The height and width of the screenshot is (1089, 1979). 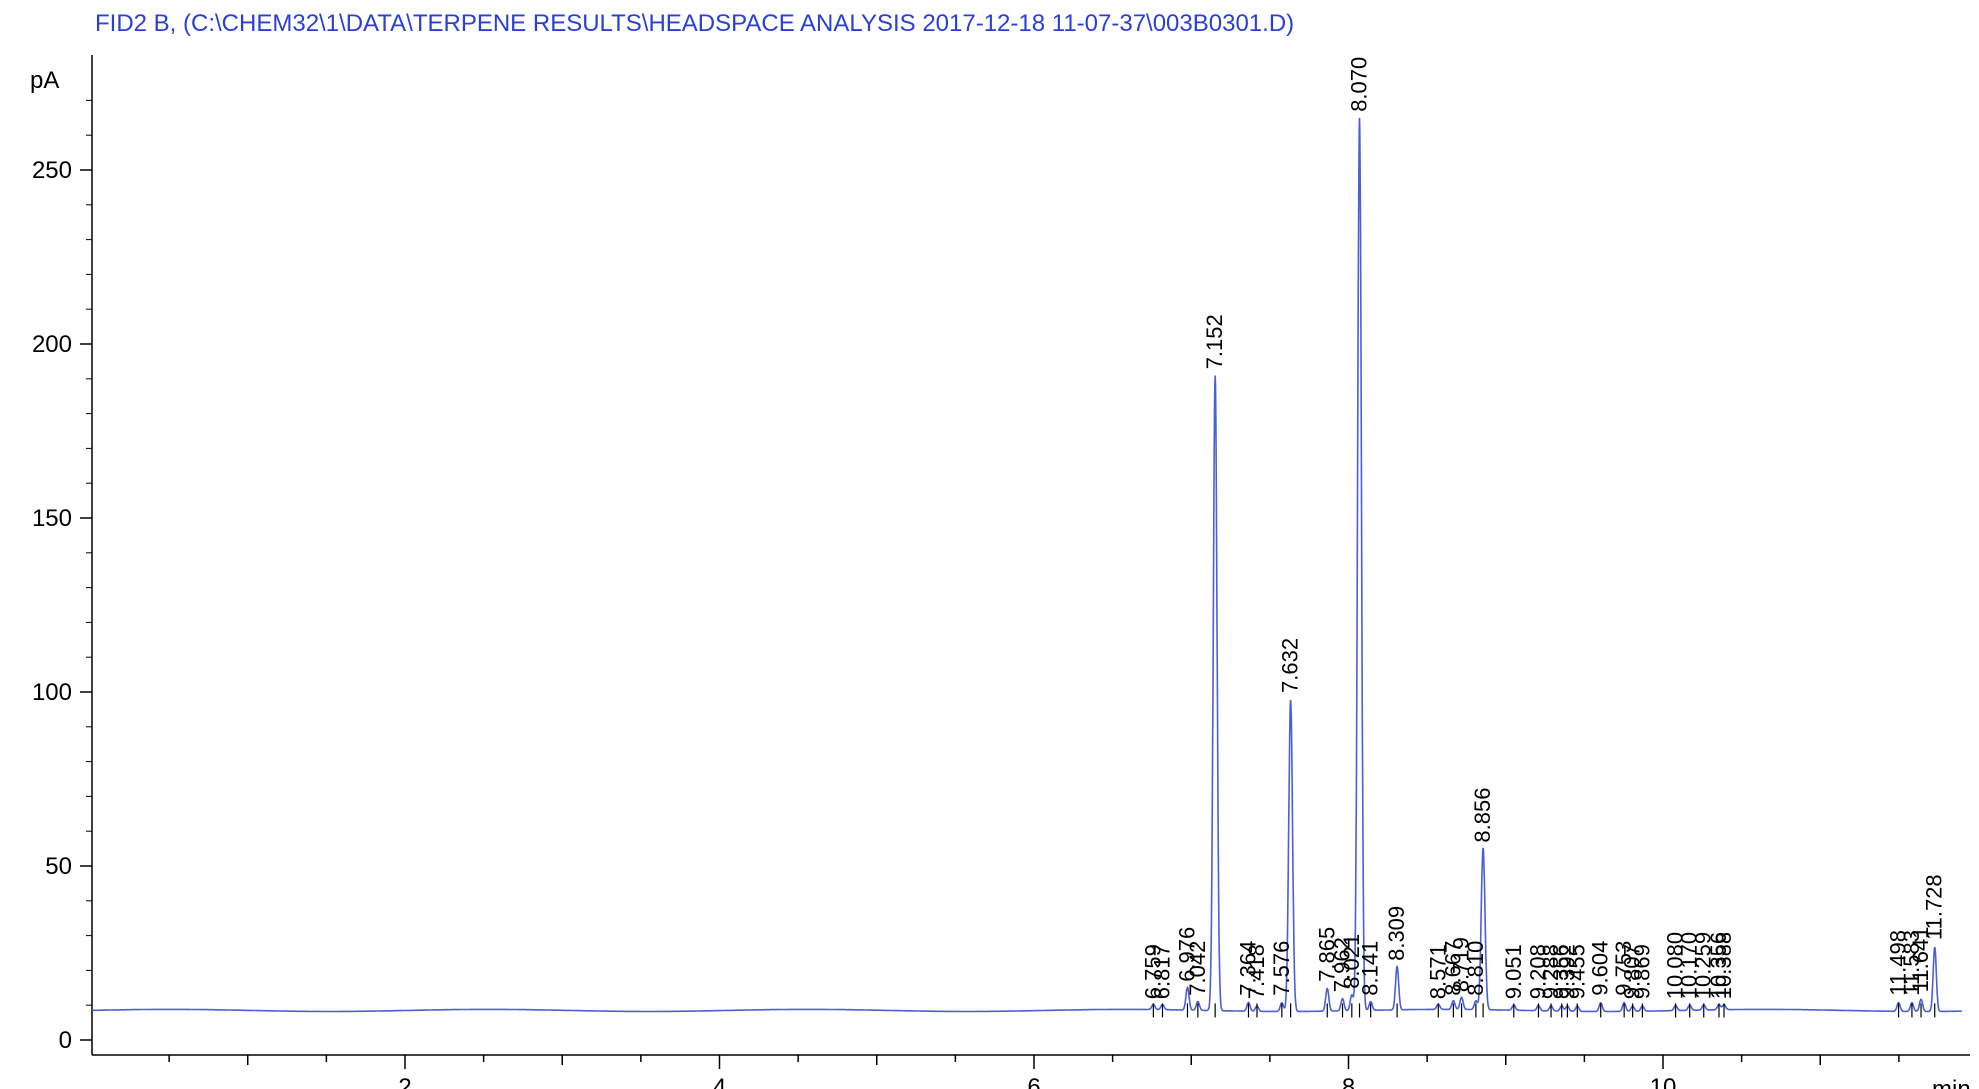 What do you see at coordinates (1197, 968) in the screenshot?
I see `peak-label: 7.042` at bounding box center [1197, 968].